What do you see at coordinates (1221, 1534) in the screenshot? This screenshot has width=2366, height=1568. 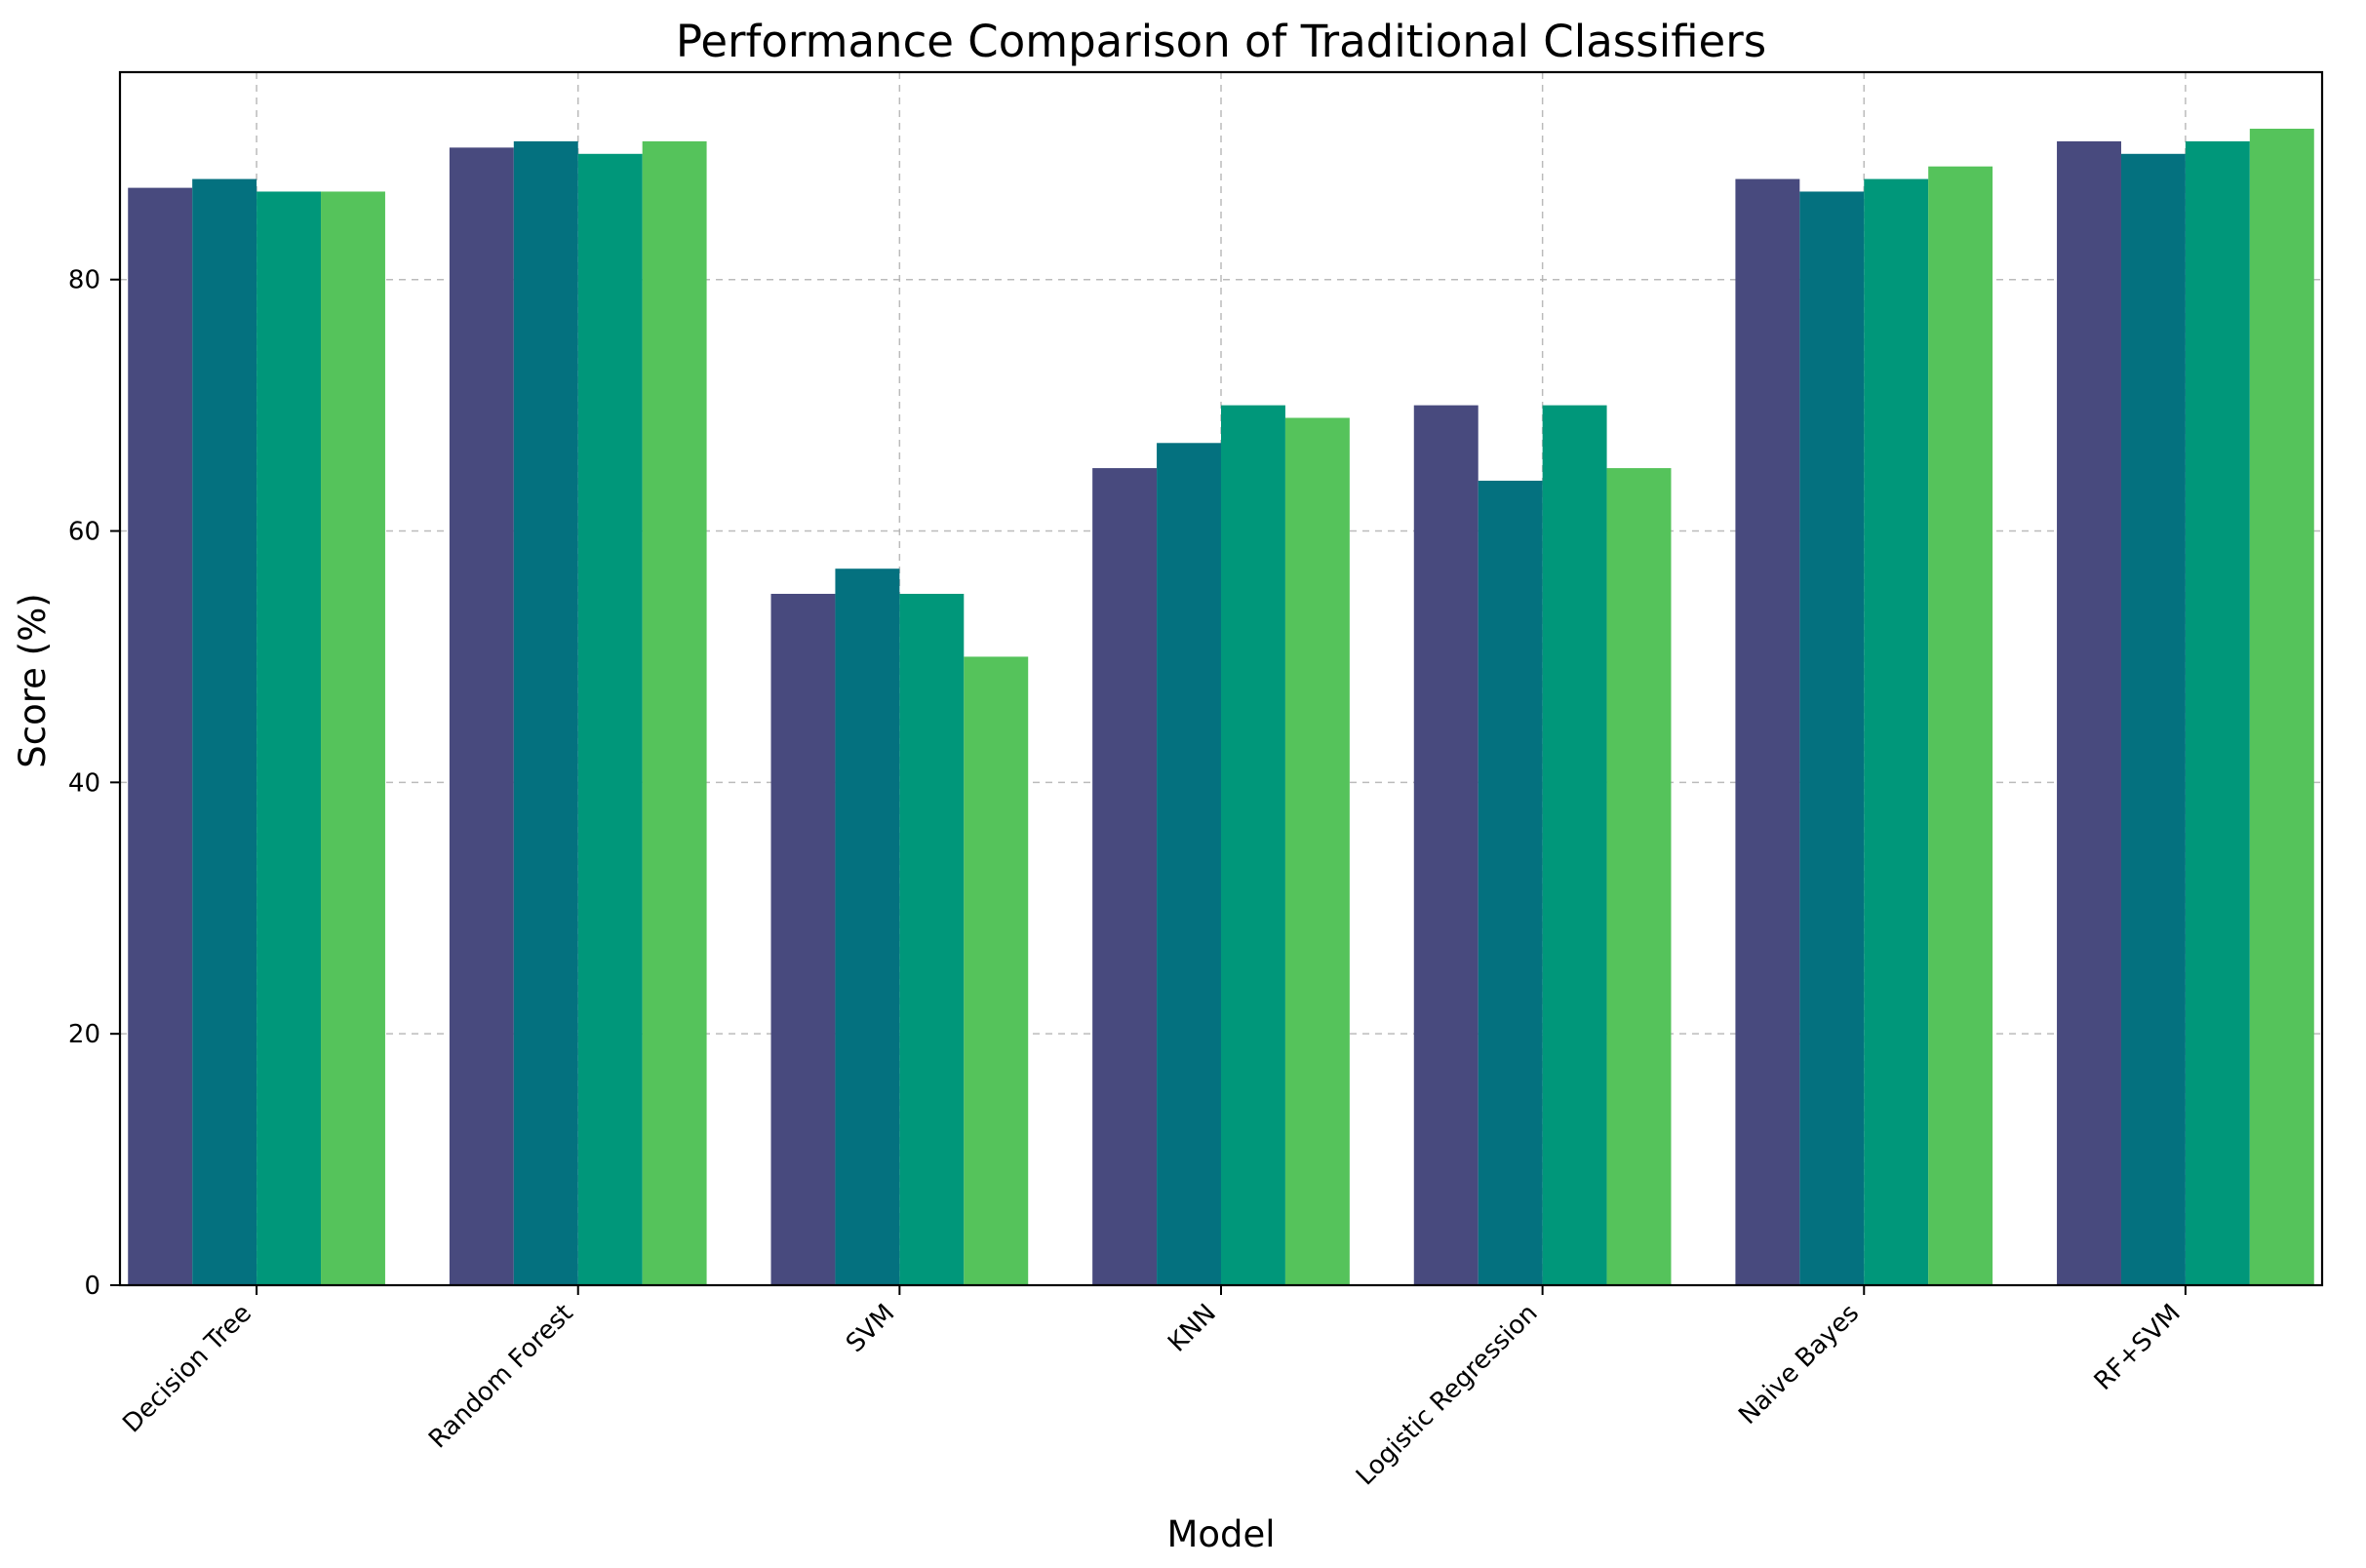 I see `x-axis-label: Model` at bounding box center [1221, 1534].